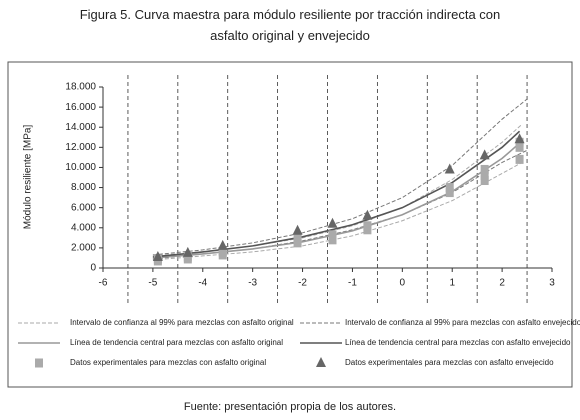 This screenshot has width=580, height=420. I want to click on x-tick-label: 2, so click(502, 283).